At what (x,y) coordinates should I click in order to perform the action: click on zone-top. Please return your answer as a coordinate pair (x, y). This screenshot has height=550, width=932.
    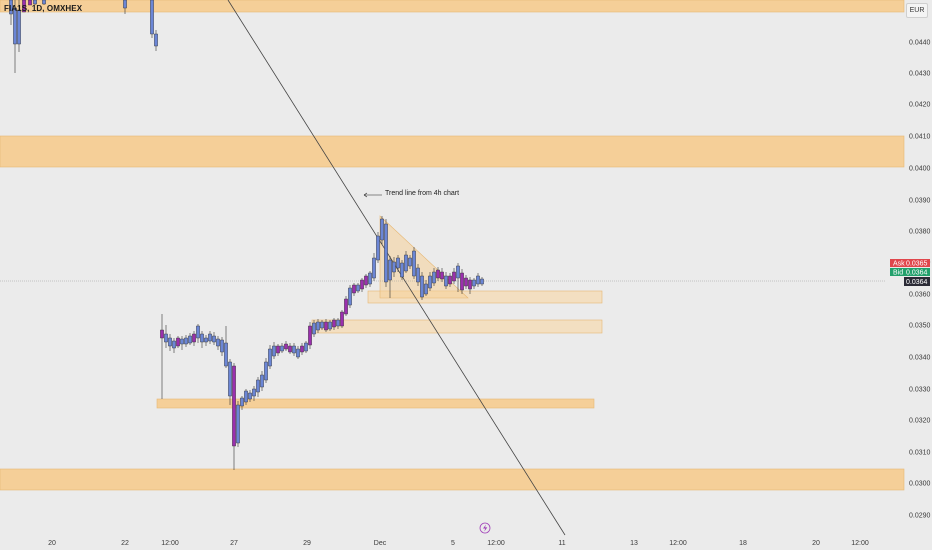
    Looking at the image, I should click on (452, 6).